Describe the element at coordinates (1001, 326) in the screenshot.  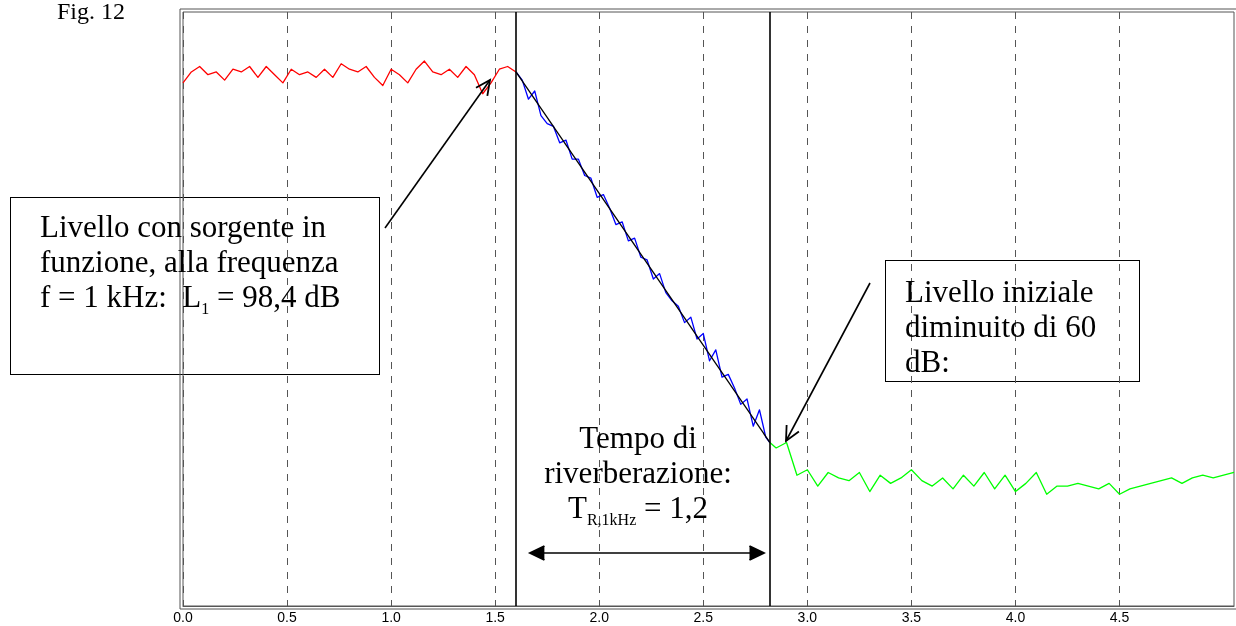
I see `annotation: Livello iniziale diminuito di 60 dB:` at that location.